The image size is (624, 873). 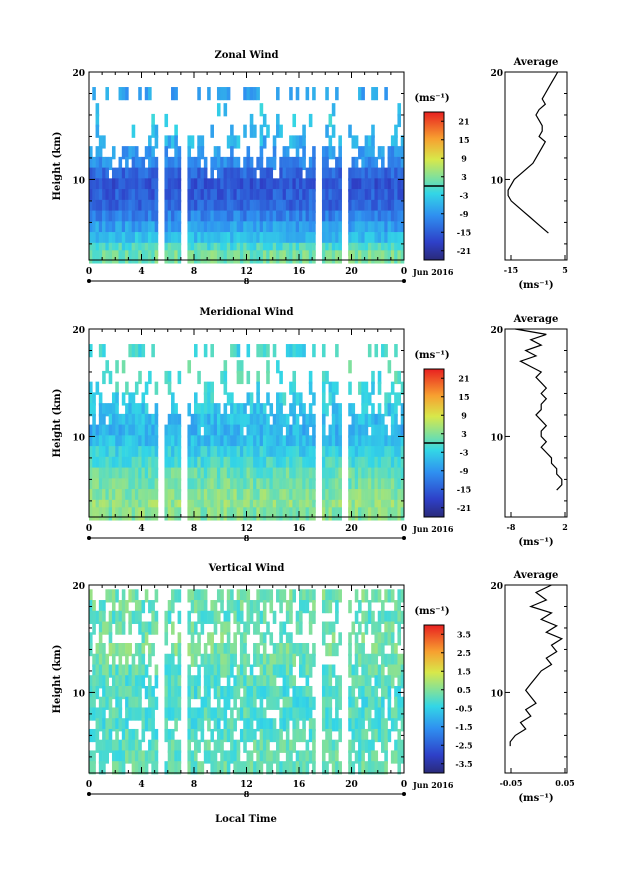 I want to click on x-tick-label: 12, so click(x=246, y=272).